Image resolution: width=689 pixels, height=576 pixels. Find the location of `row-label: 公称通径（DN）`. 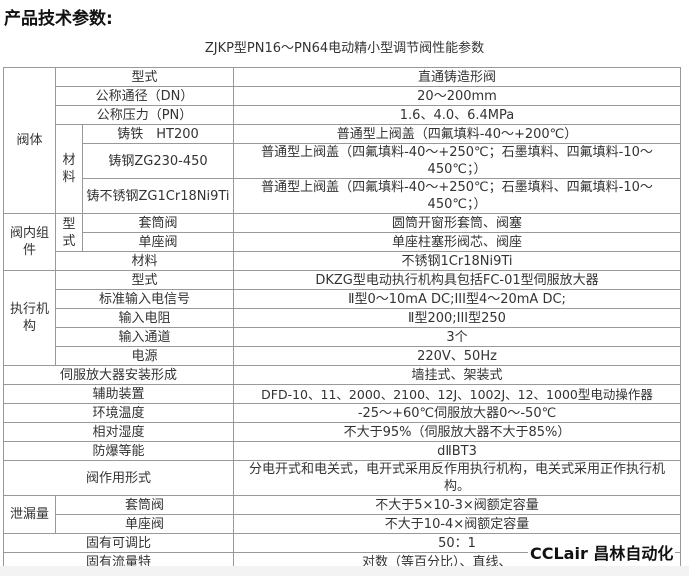

row-label: 公称通径（DN） is located at coordinates (144, 96).